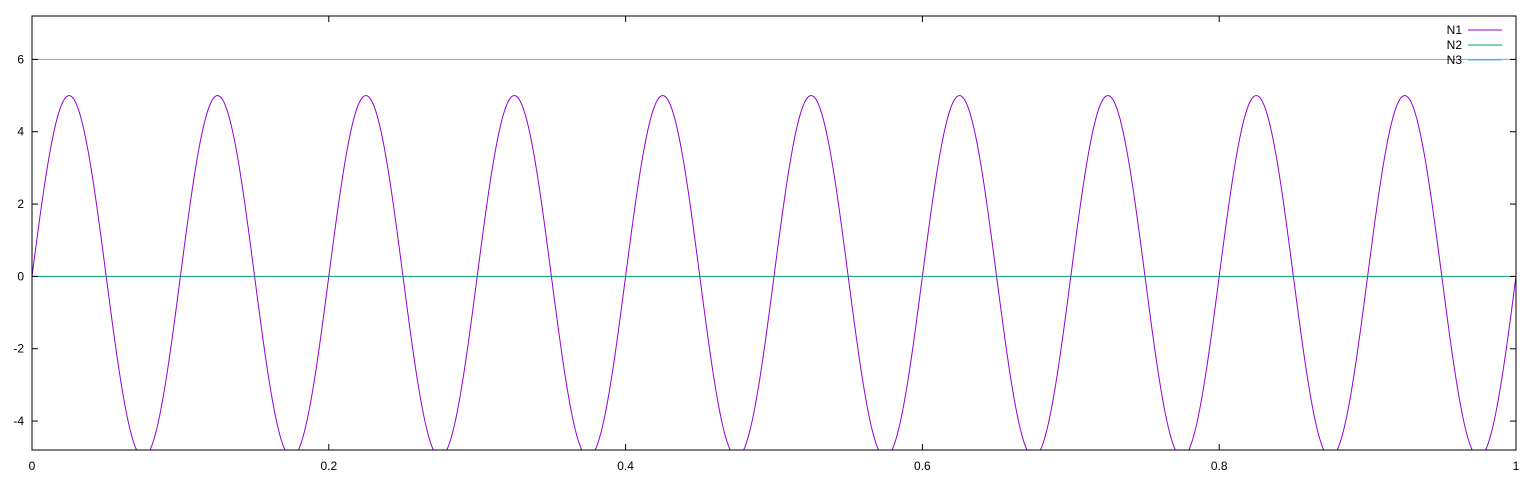  Describe the element at coordinates (1474, 30) in the screenshot. I see `legend-entry-n1: N1` at that location.